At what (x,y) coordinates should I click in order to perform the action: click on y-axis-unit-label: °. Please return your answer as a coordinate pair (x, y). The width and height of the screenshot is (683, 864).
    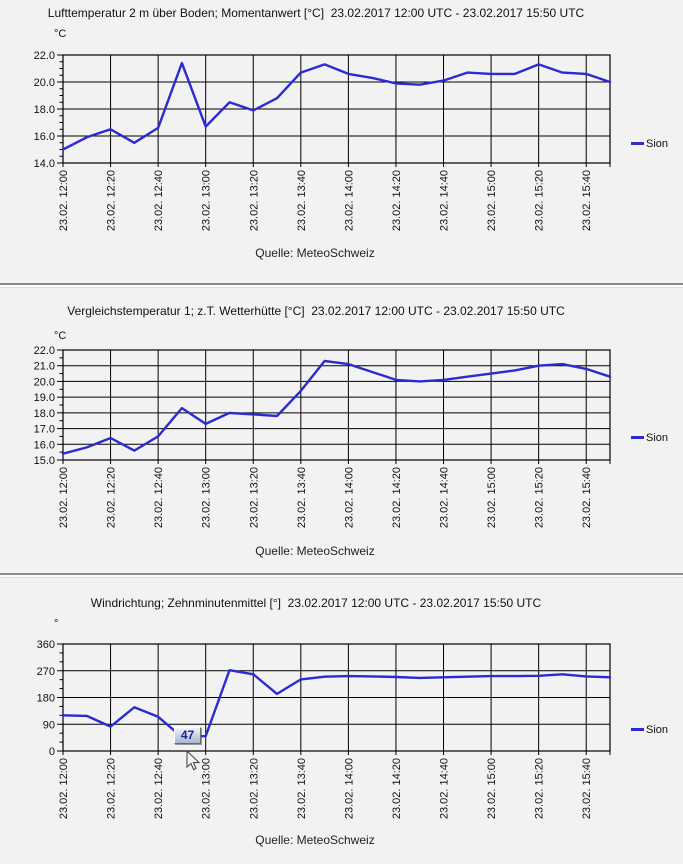
    Looking at the image, I should click on (56, 624).